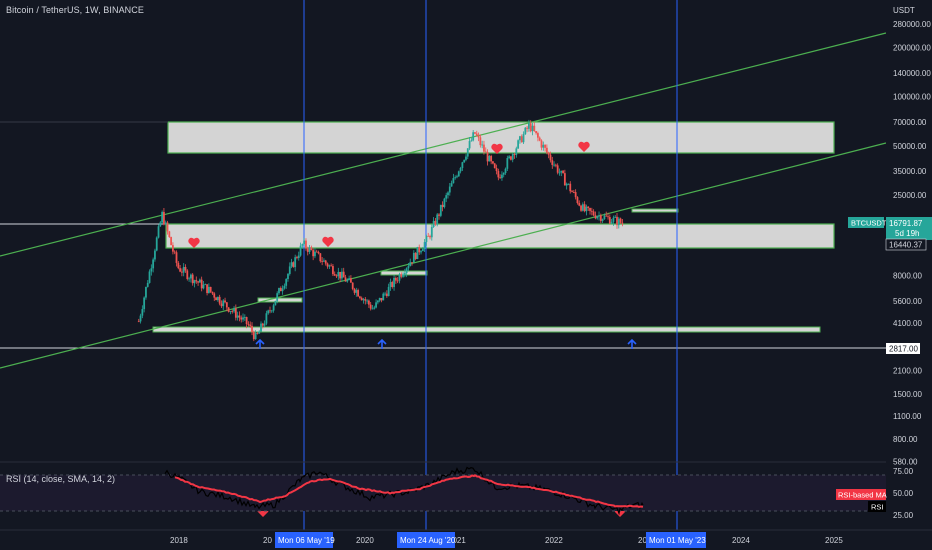 The height and width of the screenshot is (550, 932). What do you see at coordinates (500, 236) in the screenshot?
I see `support-zone-middle` at bounding box center [500, 236].